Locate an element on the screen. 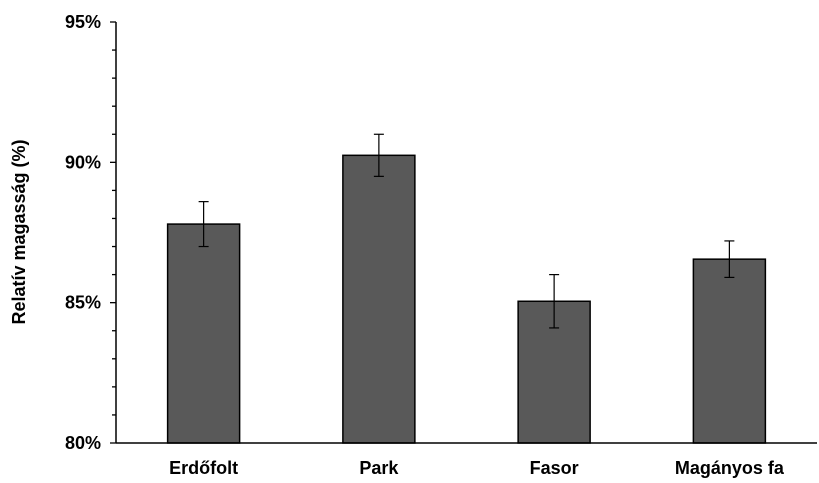  x-tick-label: Erdőfolt is located at coordinates (203, 468).